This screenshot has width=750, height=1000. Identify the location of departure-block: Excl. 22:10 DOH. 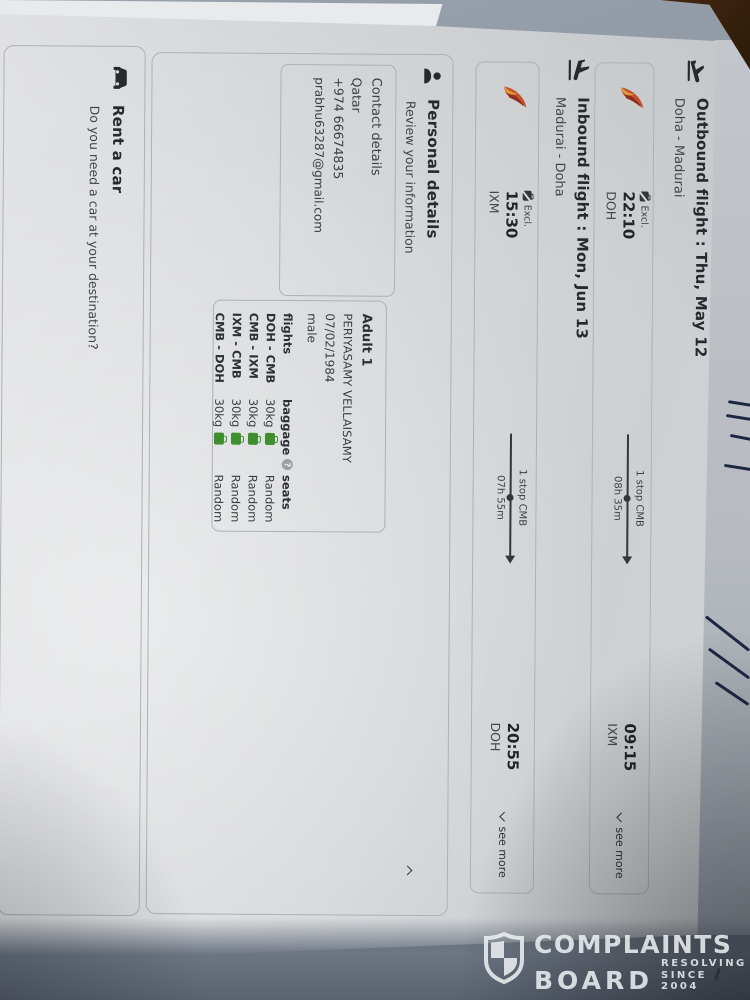
(626, 215).